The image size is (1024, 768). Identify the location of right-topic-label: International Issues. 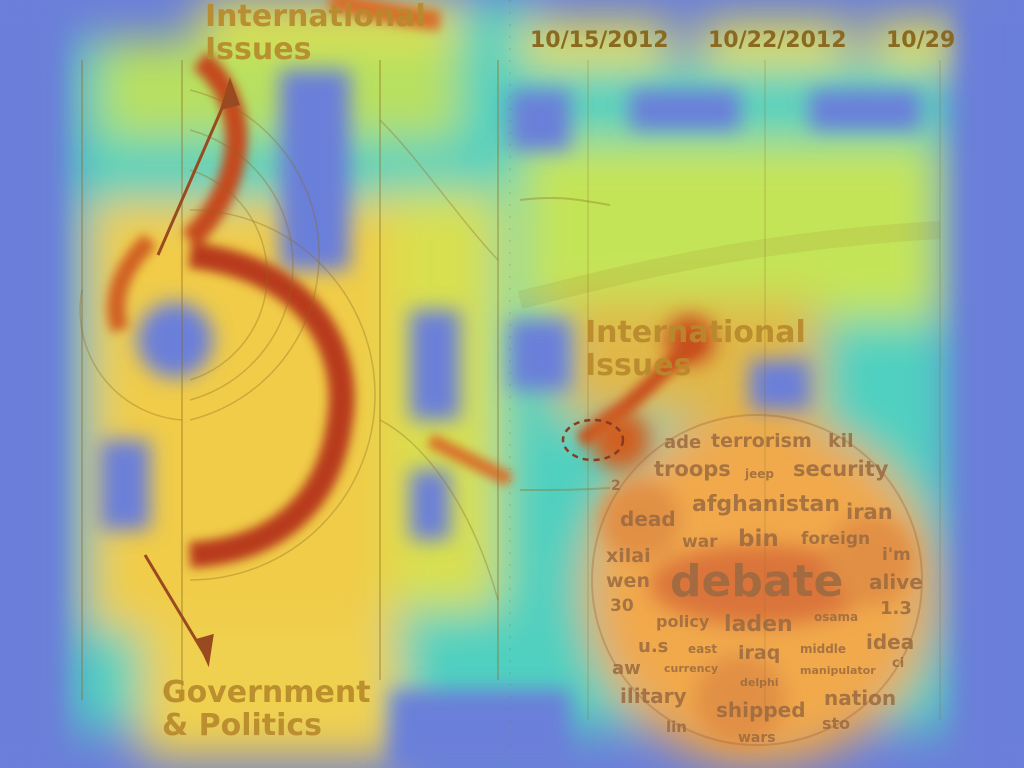
(695, 349).